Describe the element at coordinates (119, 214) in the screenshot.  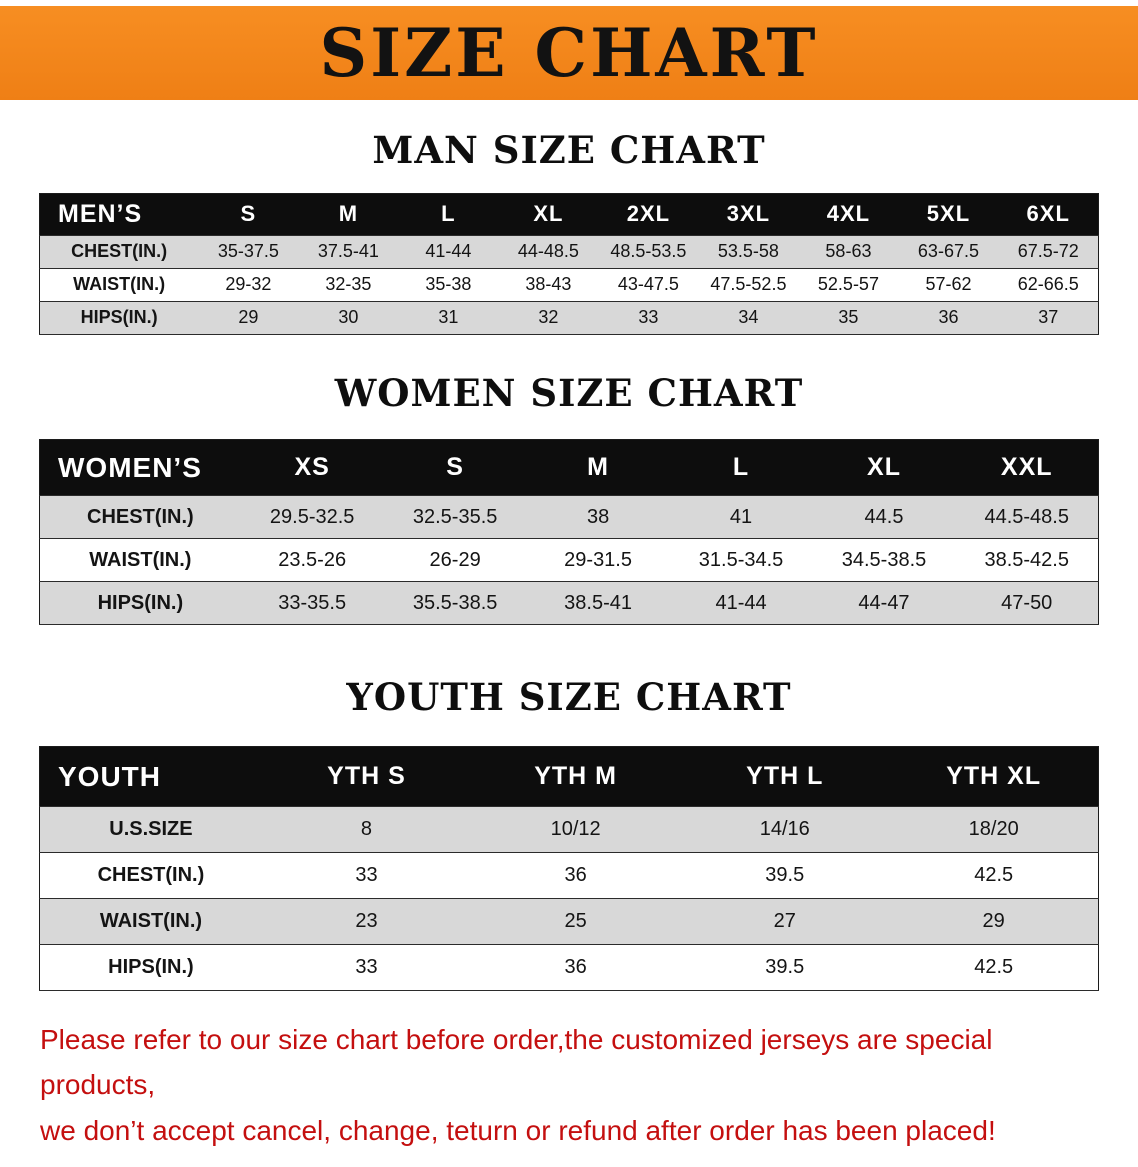
I see `table-corner-label: MEN’S` at that location.